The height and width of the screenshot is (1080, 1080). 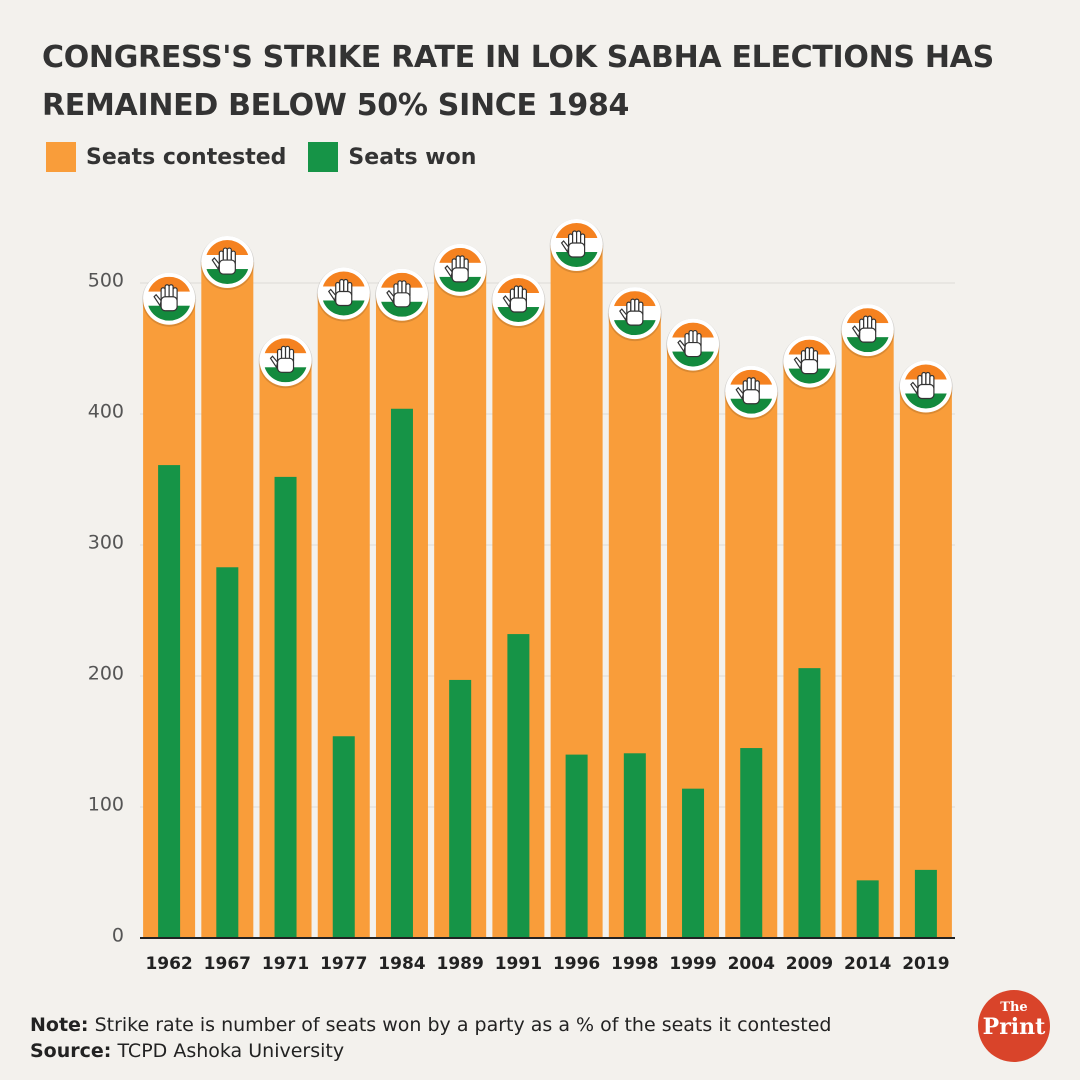 I want to click on logo-bottom: Print, so click(x=1014, y=1027).